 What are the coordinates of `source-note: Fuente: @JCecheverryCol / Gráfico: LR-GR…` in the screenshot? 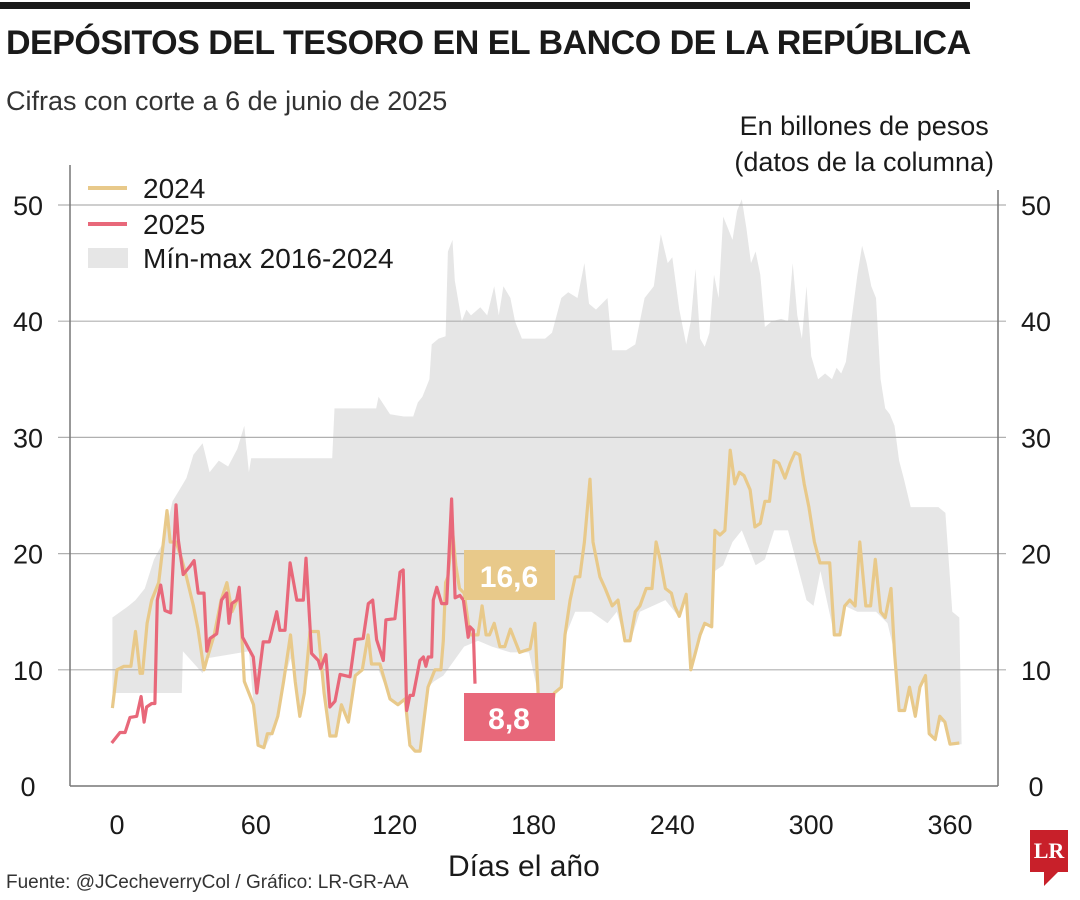 It's located at (207, 882).